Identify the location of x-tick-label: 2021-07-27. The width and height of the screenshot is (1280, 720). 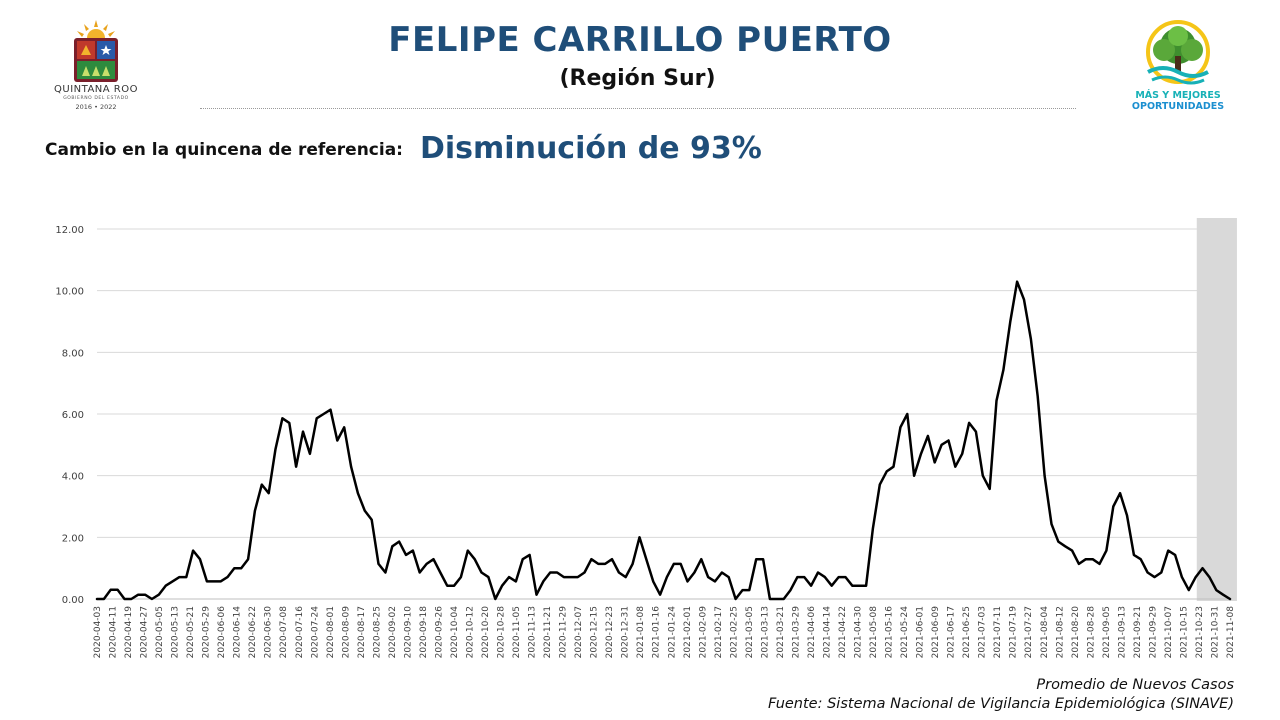
(1029, 632).